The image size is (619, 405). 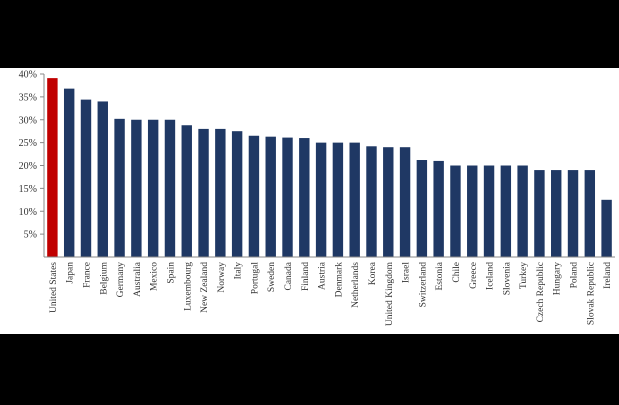 I want to click on y-tick-label: 25%, so click(x=28, y=143).